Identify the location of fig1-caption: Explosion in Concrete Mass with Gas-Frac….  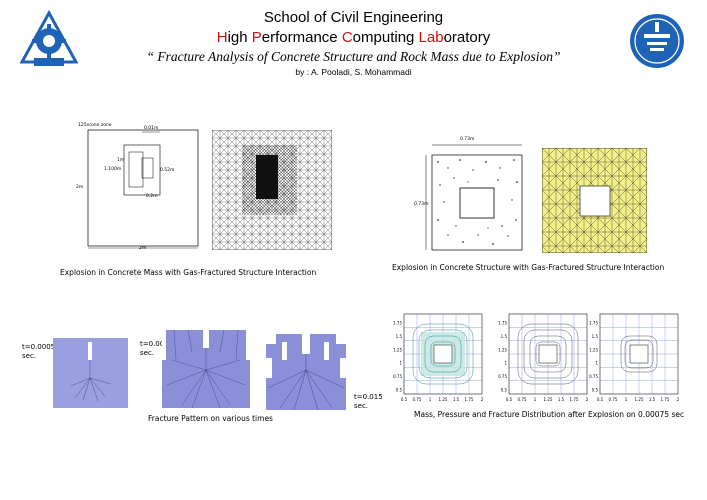
(188, 272).